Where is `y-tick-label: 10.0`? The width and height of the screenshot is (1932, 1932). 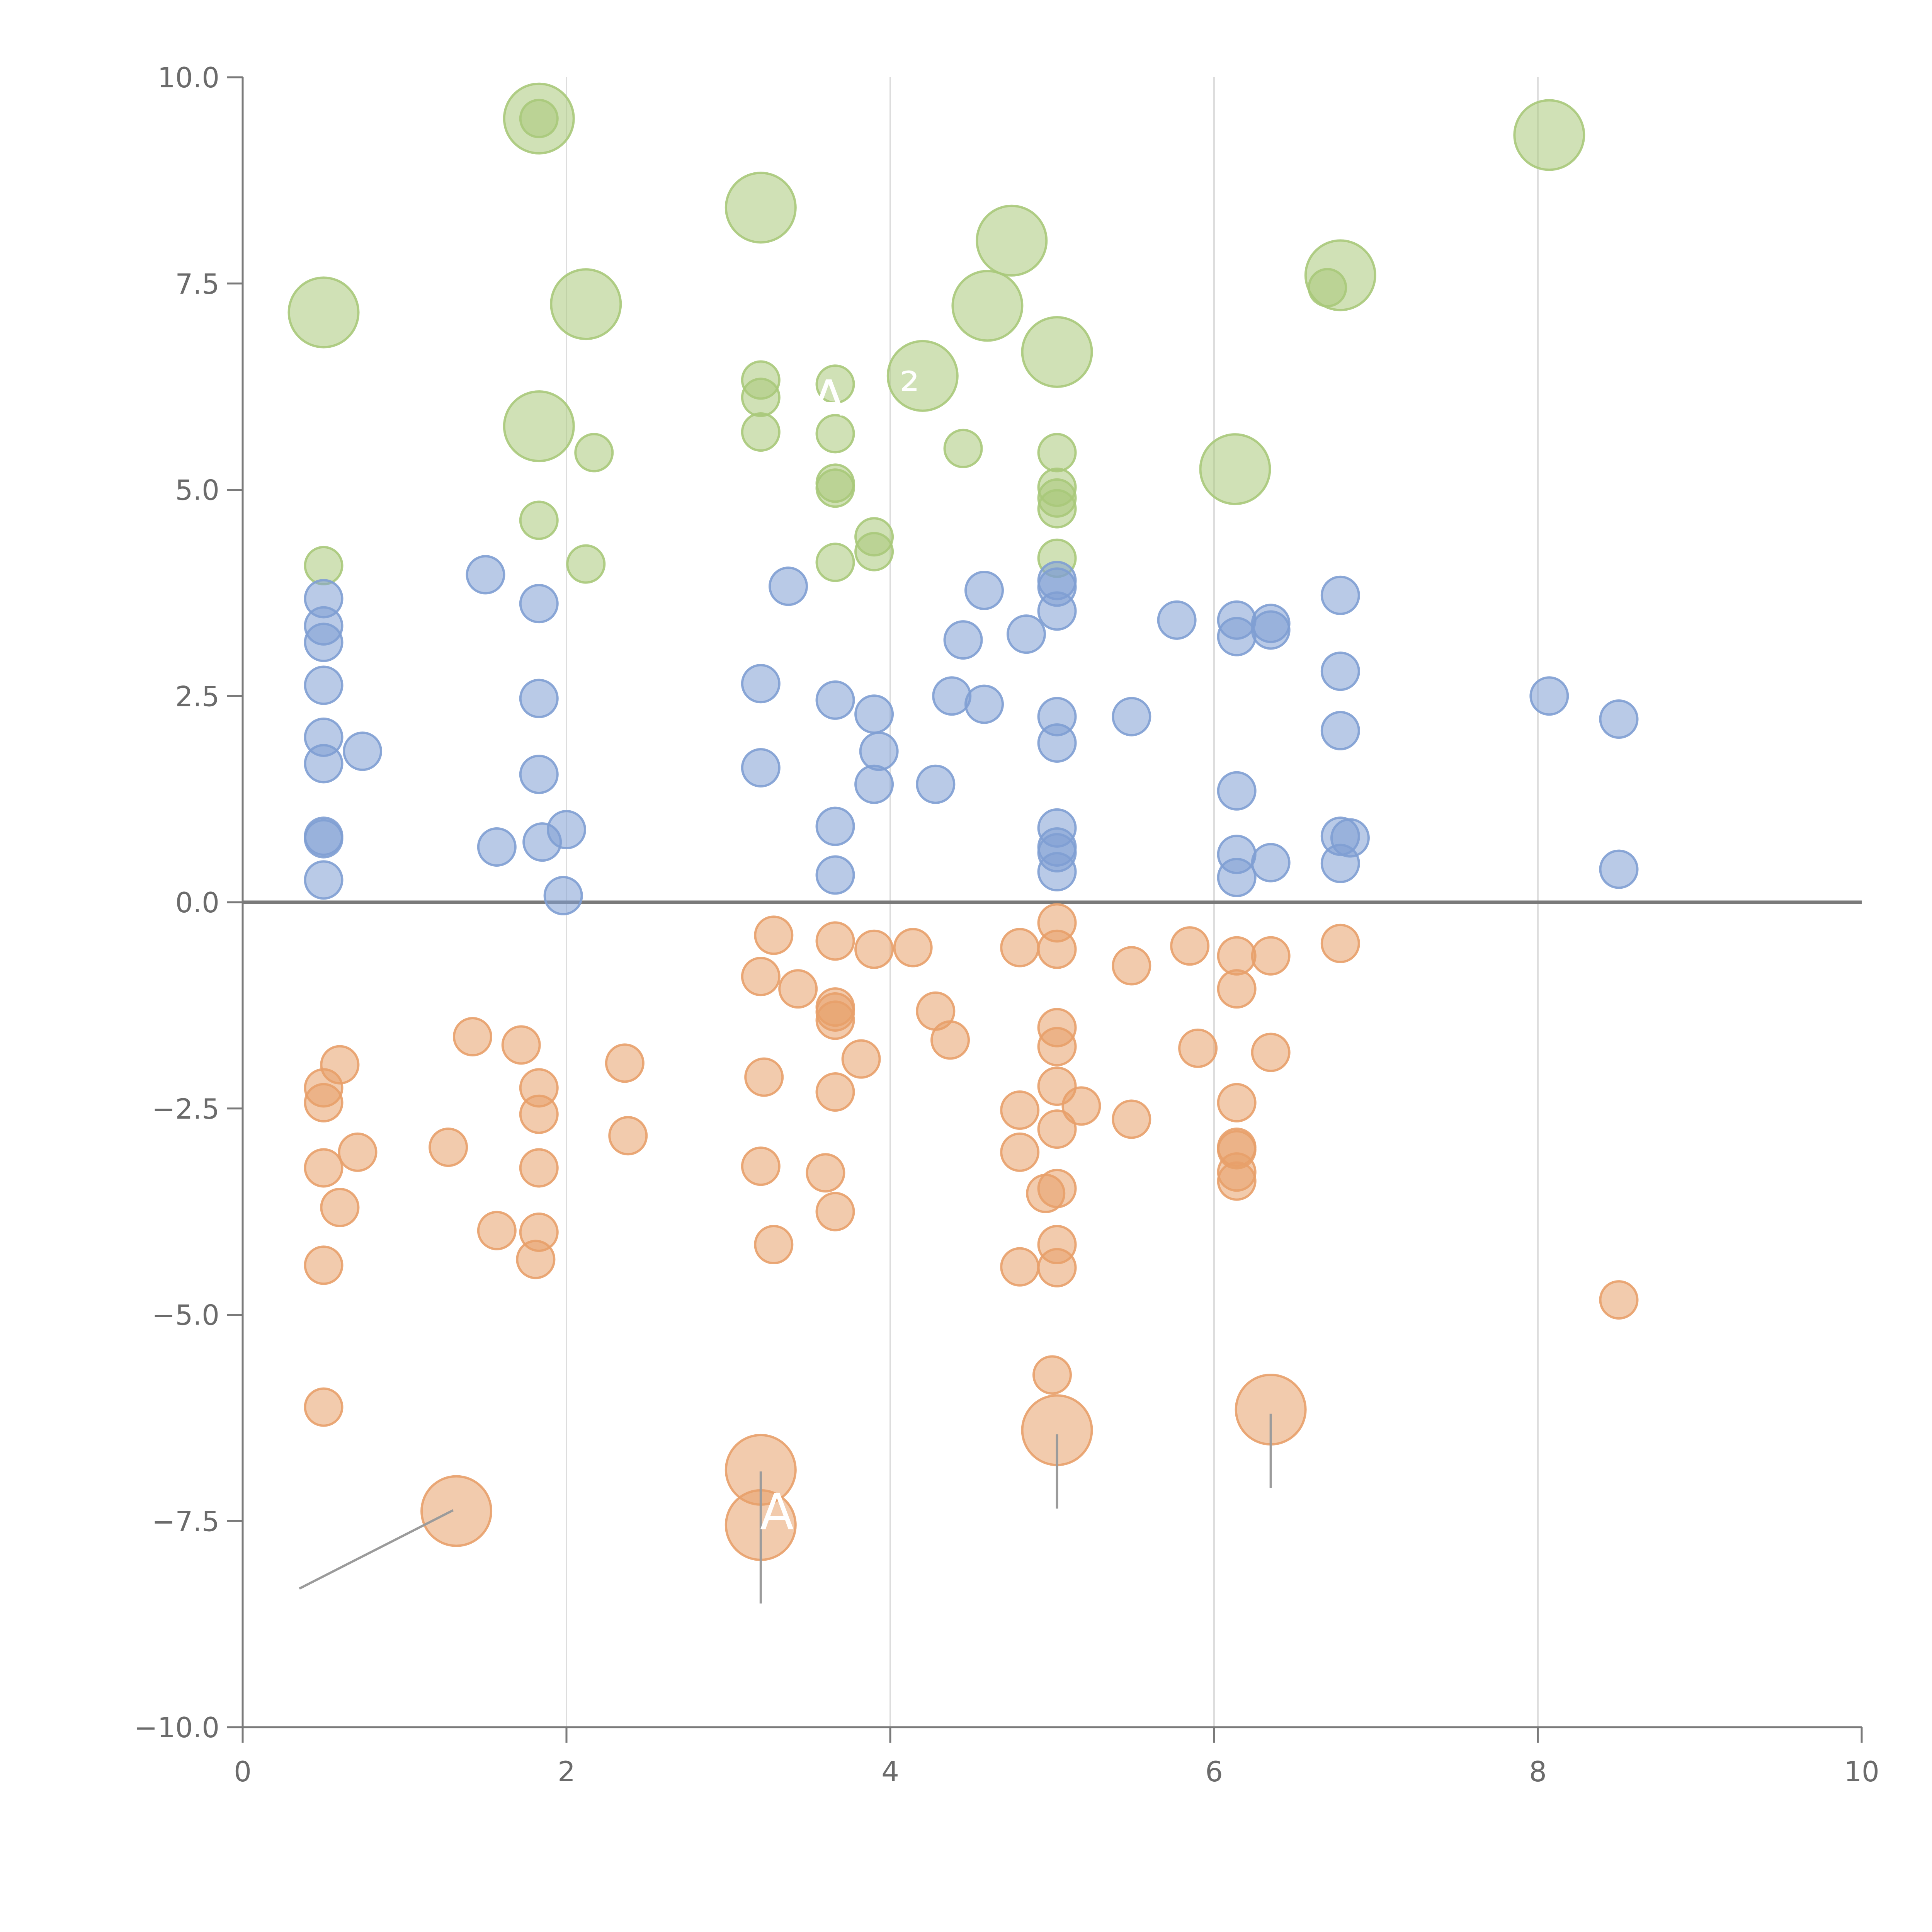 y-tick-label: 10.0 is located at coordinates (189, 78).